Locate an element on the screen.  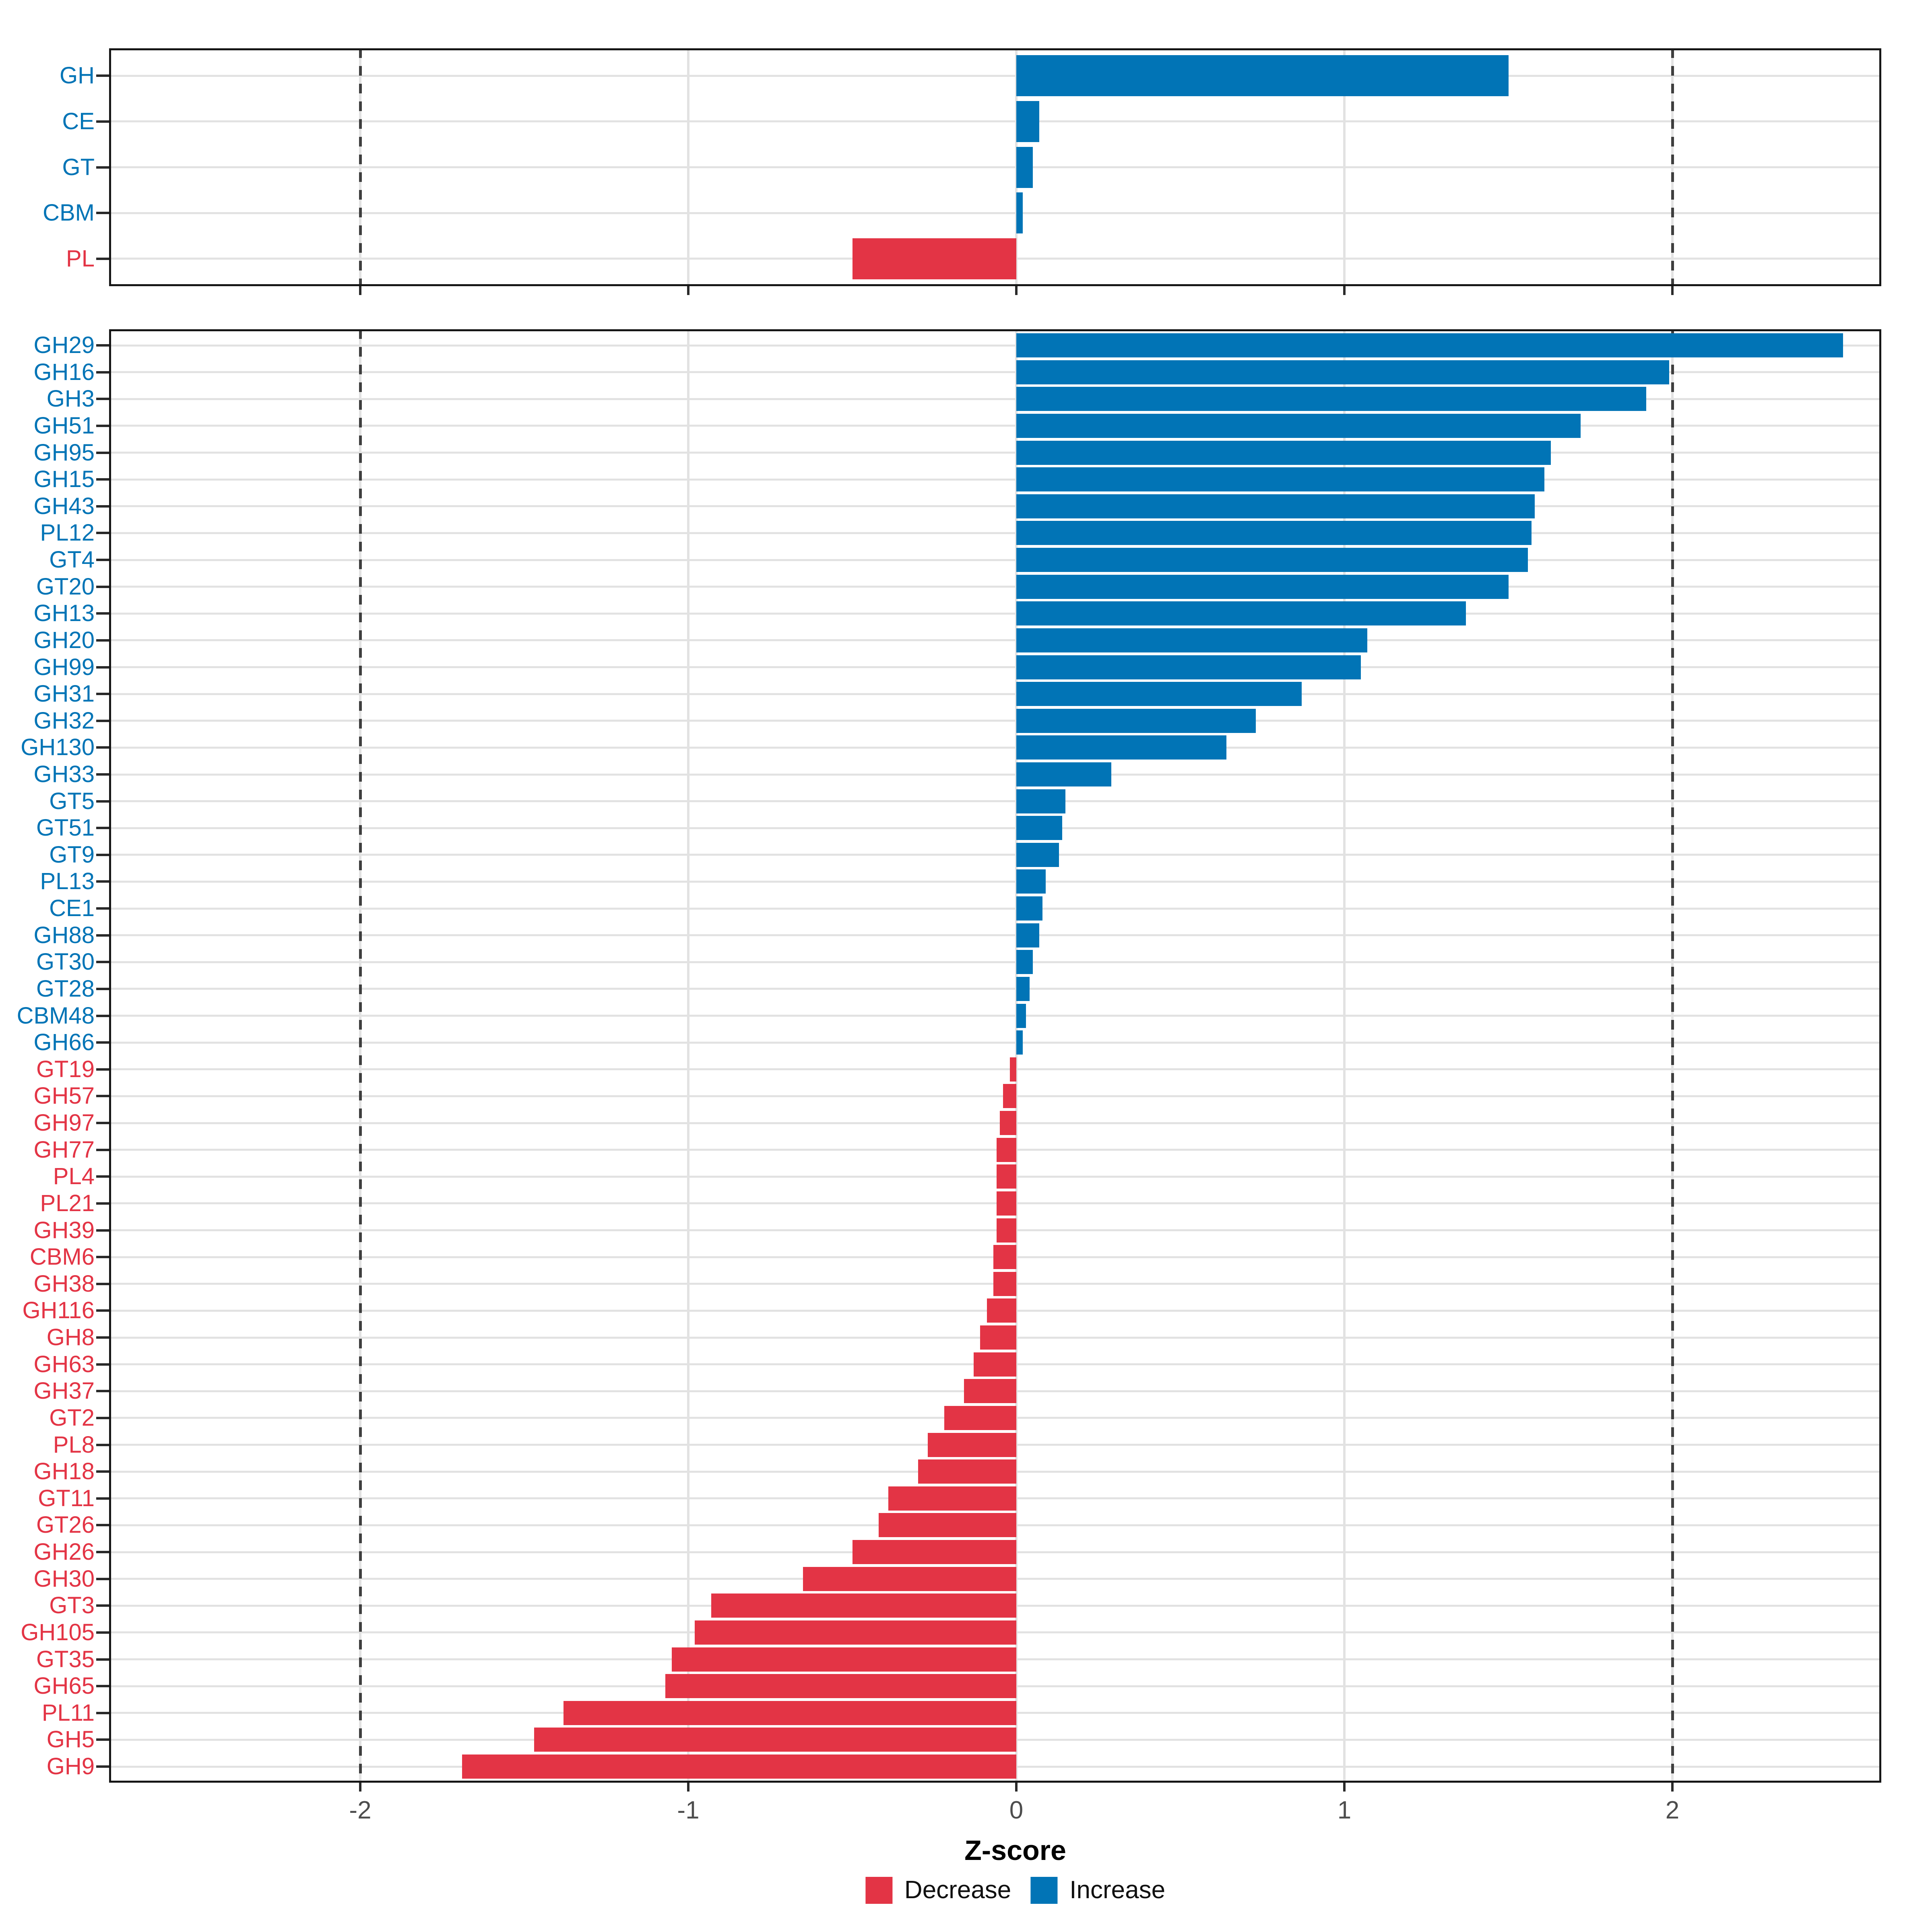
category-label-GH18: GH18 is located at coordinates (64, 1471).